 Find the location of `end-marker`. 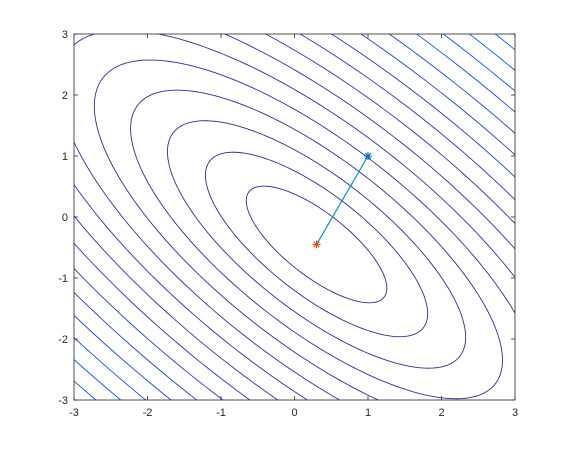

end-marker is located at coordinates (316, 244).